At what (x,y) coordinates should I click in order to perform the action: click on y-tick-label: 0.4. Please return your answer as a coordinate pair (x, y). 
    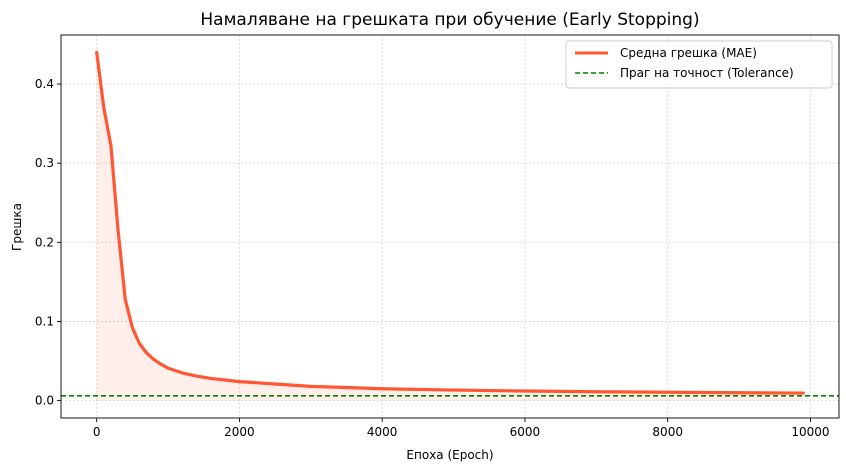
    Looking at the image, I should click on (44, 84).